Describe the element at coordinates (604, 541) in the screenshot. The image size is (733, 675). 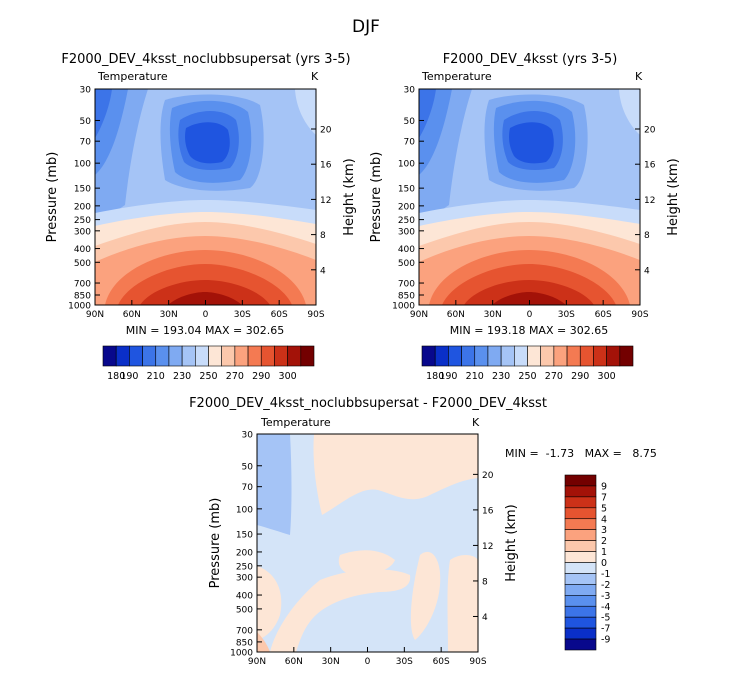
I see `colorbar-label: 2` at that location.